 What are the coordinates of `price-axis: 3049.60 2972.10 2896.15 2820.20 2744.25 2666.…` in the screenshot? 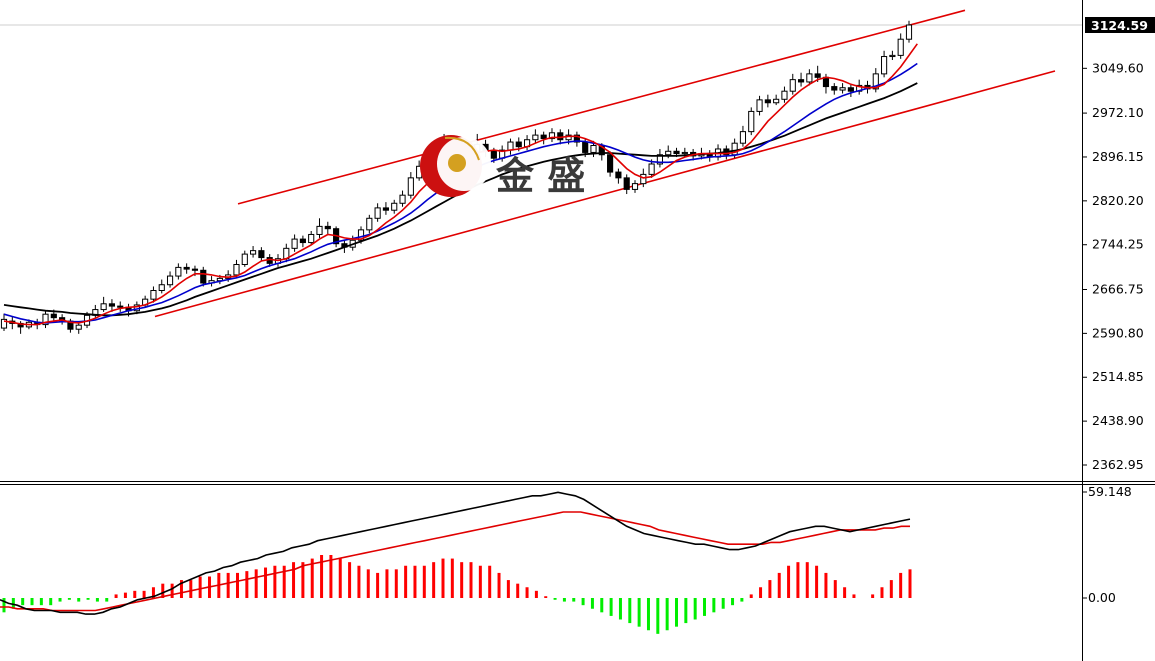 It's located at (1113, 266).